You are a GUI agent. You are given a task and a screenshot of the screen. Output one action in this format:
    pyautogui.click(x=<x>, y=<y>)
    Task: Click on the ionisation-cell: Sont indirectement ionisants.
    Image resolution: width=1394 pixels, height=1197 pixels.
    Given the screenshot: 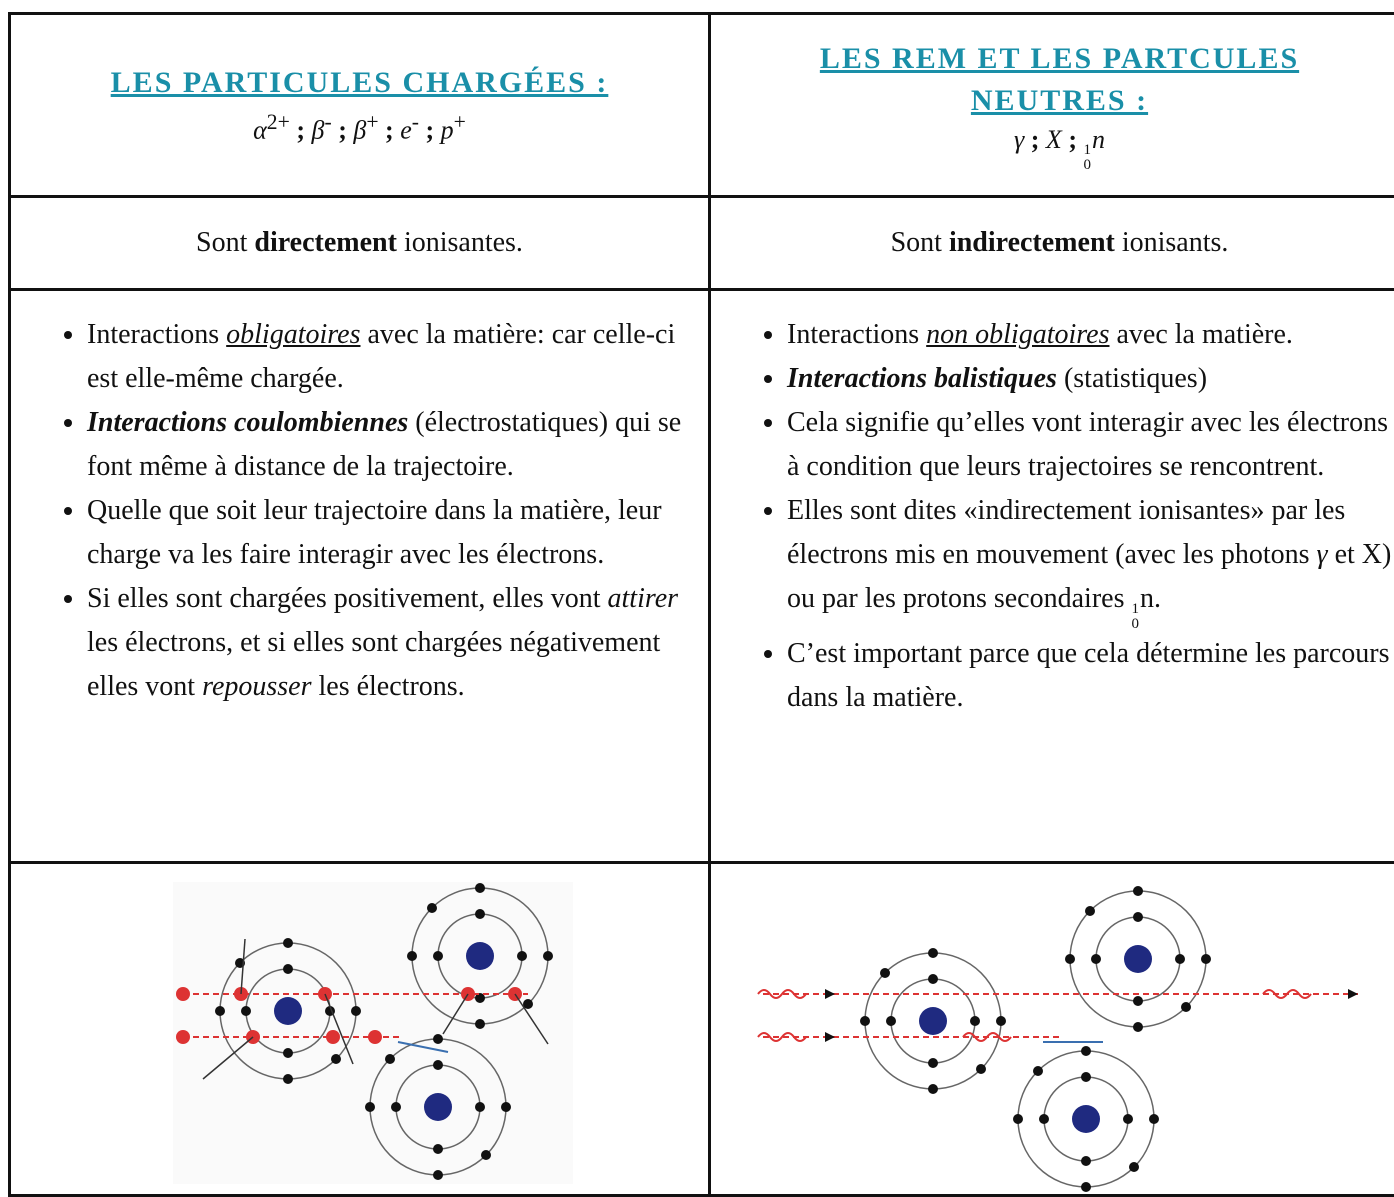 What is the action you would take?
    pyautogui.click(x=1052, y=243)
    